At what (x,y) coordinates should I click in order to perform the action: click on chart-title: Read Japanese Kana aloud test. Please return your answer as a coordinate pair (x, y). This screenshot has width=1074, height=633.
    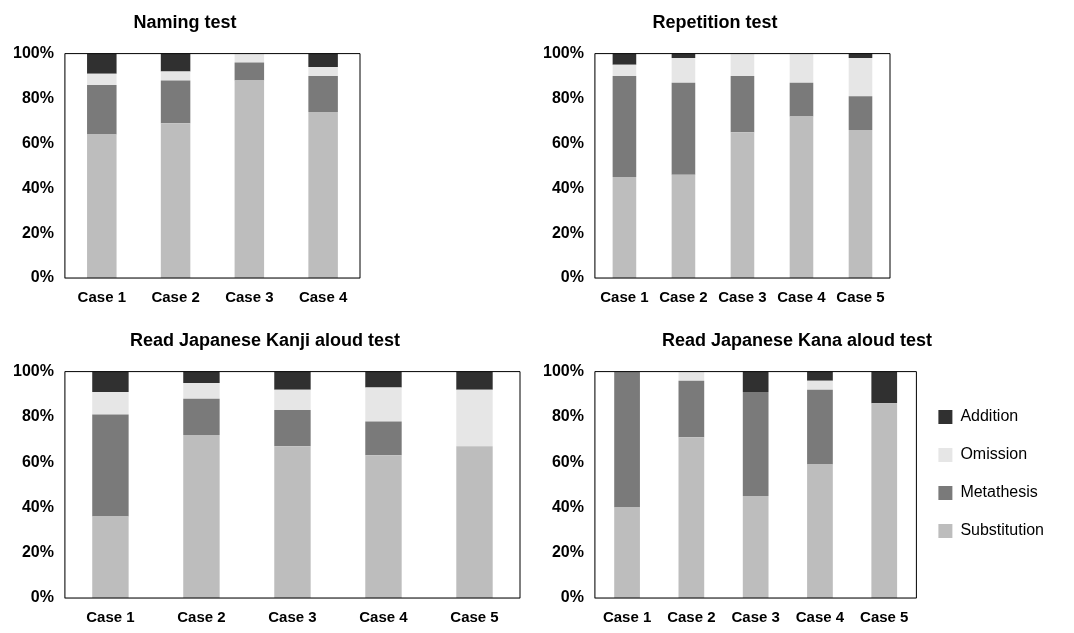
    Looking at the image, I should click on (797, 339).